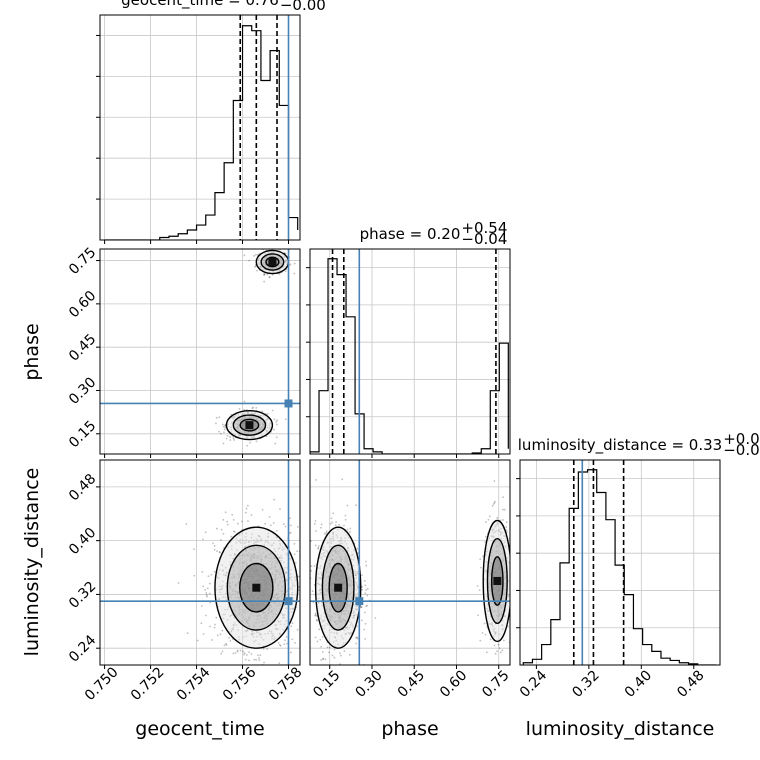 The height and width of the screenshot is (760, 760). I want to click on y-tick-label: 0.48, so click(82, 487).